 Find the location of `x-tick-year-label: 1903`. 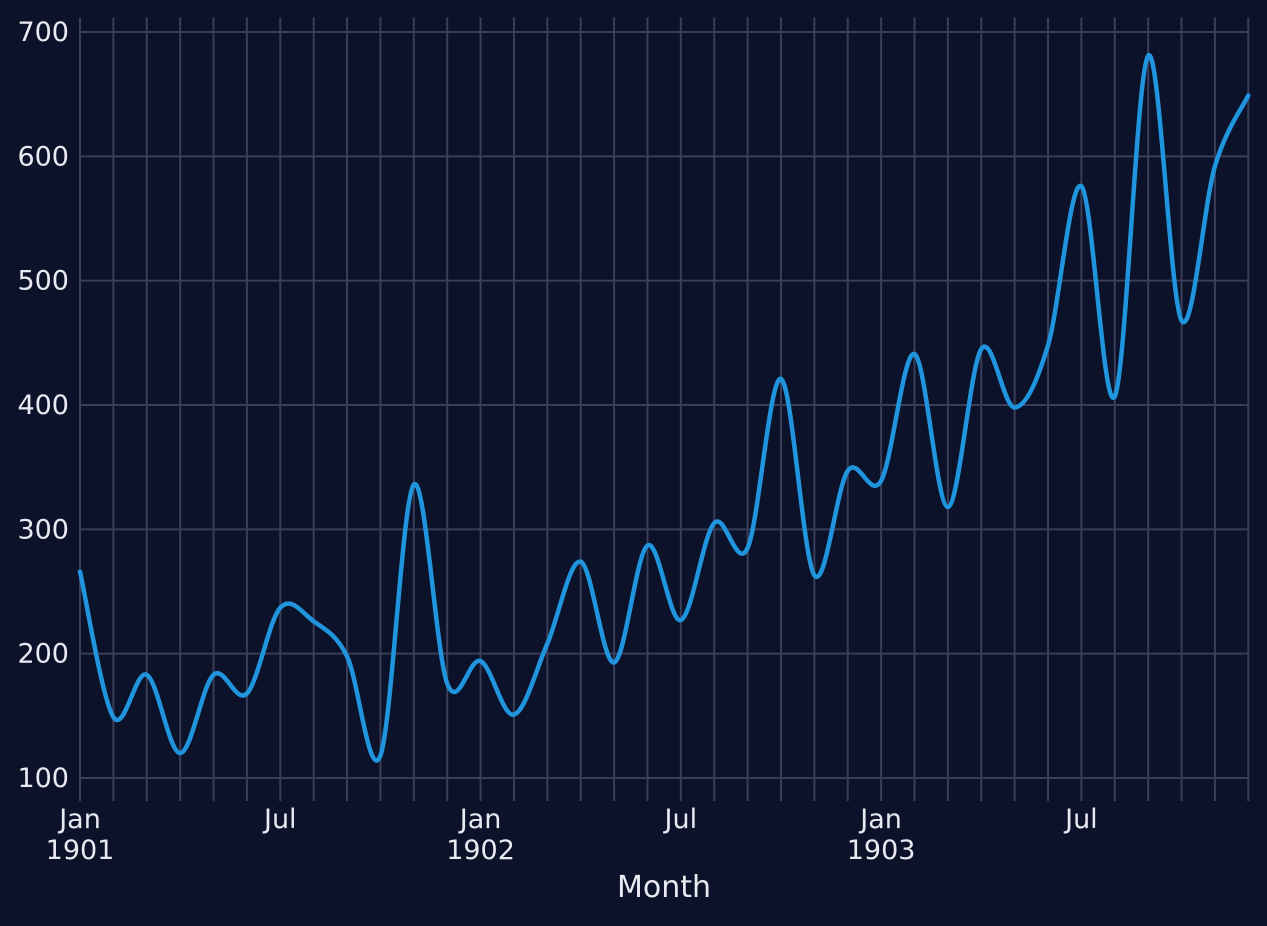

x-tick-year-label: 1903 is located at coordinates (881, 850).